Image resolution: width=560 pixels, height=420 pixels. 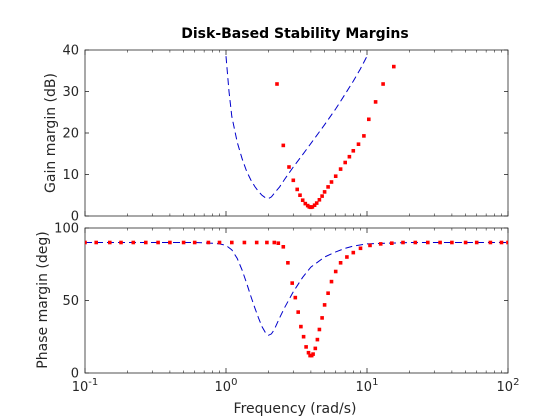 What do you see at coordinates (93, 382) in the screenshot?
I see `x-tick-exponent: -1` at bounding box center [93, 382].